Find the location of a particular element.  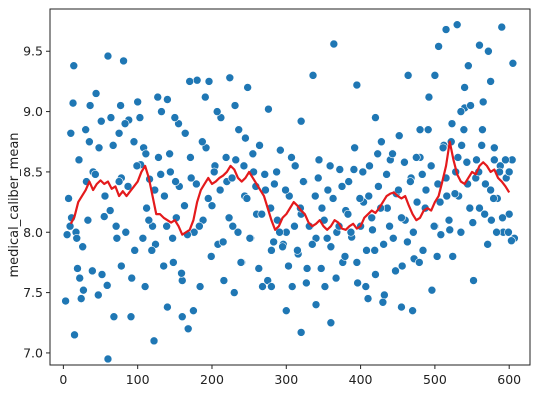

x-tick-label: 0 is located at coordinates (63, 379).